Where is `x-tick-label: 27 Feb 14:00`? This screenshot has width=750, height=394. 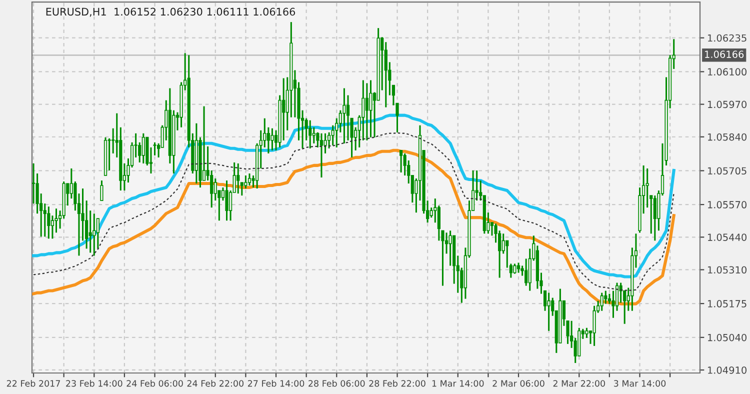
x-tick-label: 27 Feb 14:00 is located at coordinates (276, 383).